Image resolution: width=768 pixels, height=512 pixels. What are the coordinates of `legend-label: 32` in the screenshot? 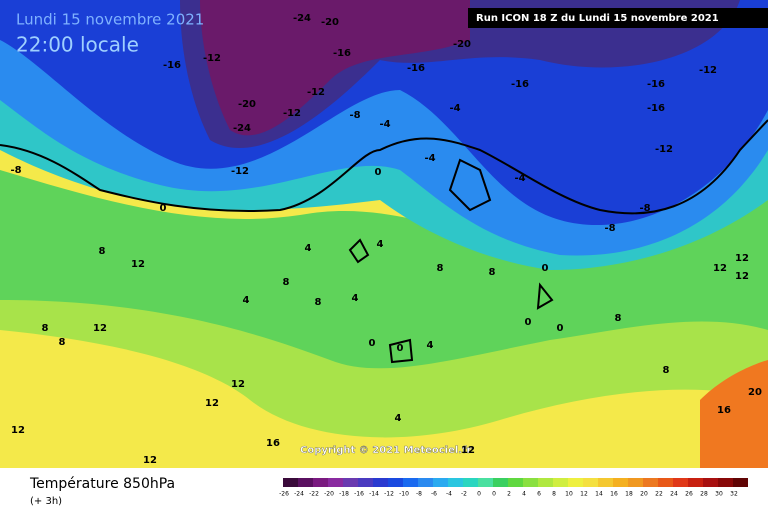 It's located at (734, 494).